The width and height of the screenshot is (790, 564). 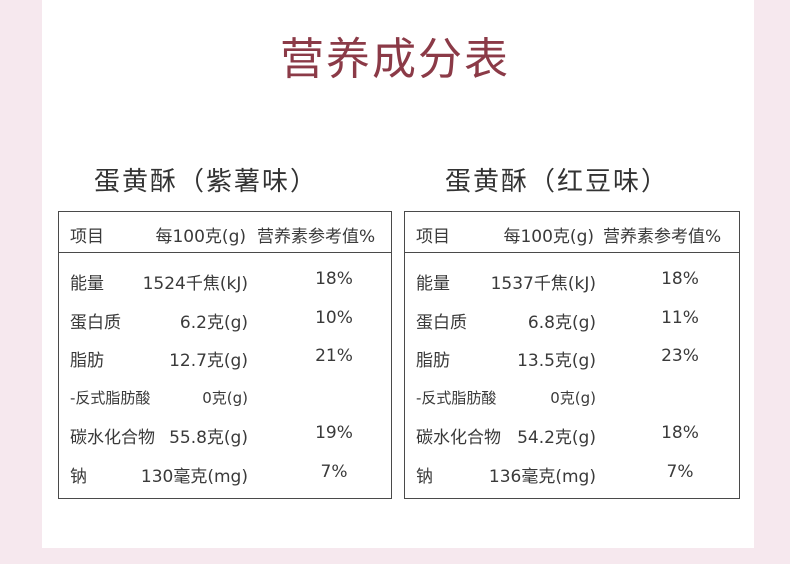 I want to click on row-amount: 12.7克(g), so click(x=208, y=361).